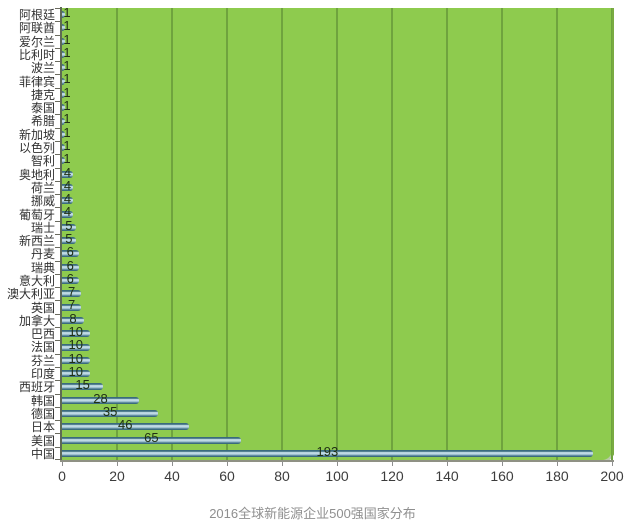 The width and height of the screenshot is (625, 531). What do you see at coordinates (42, 360) in the screenshot?
I see `category-label: 芬兰` at bounding box center [42, 360].